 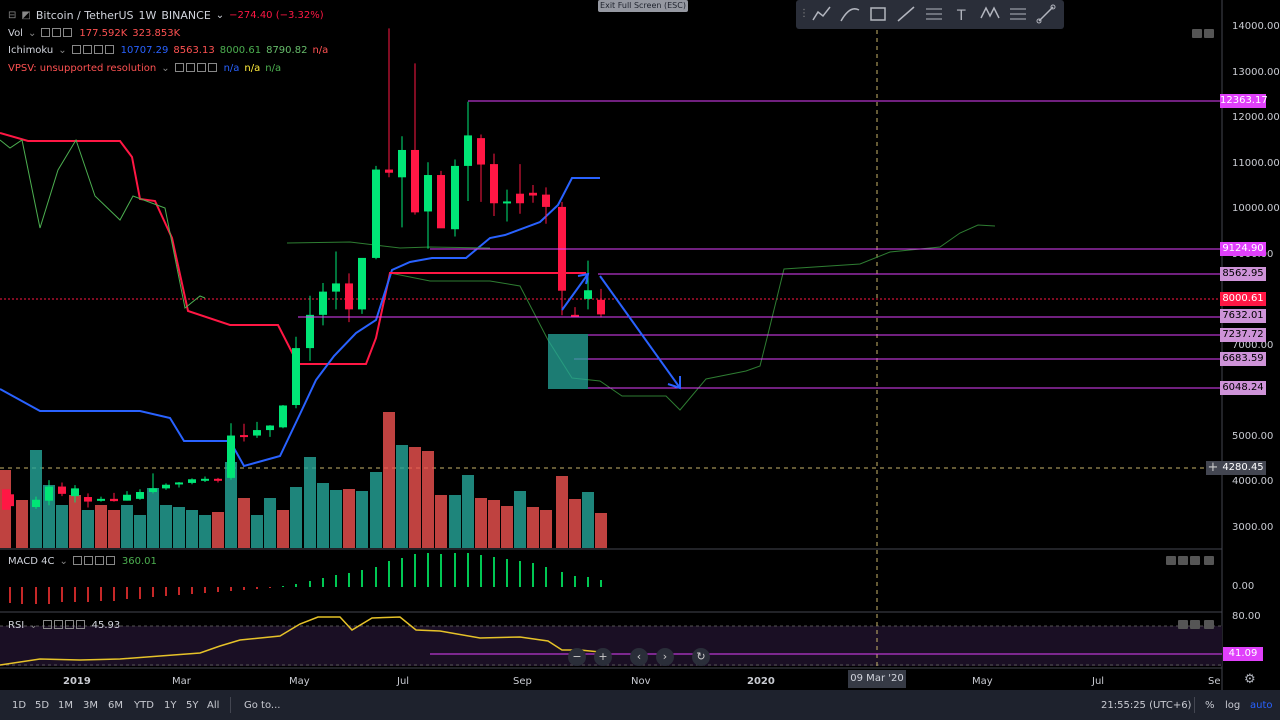 I want to click on pattern-icon, so click(x=990, y=14).